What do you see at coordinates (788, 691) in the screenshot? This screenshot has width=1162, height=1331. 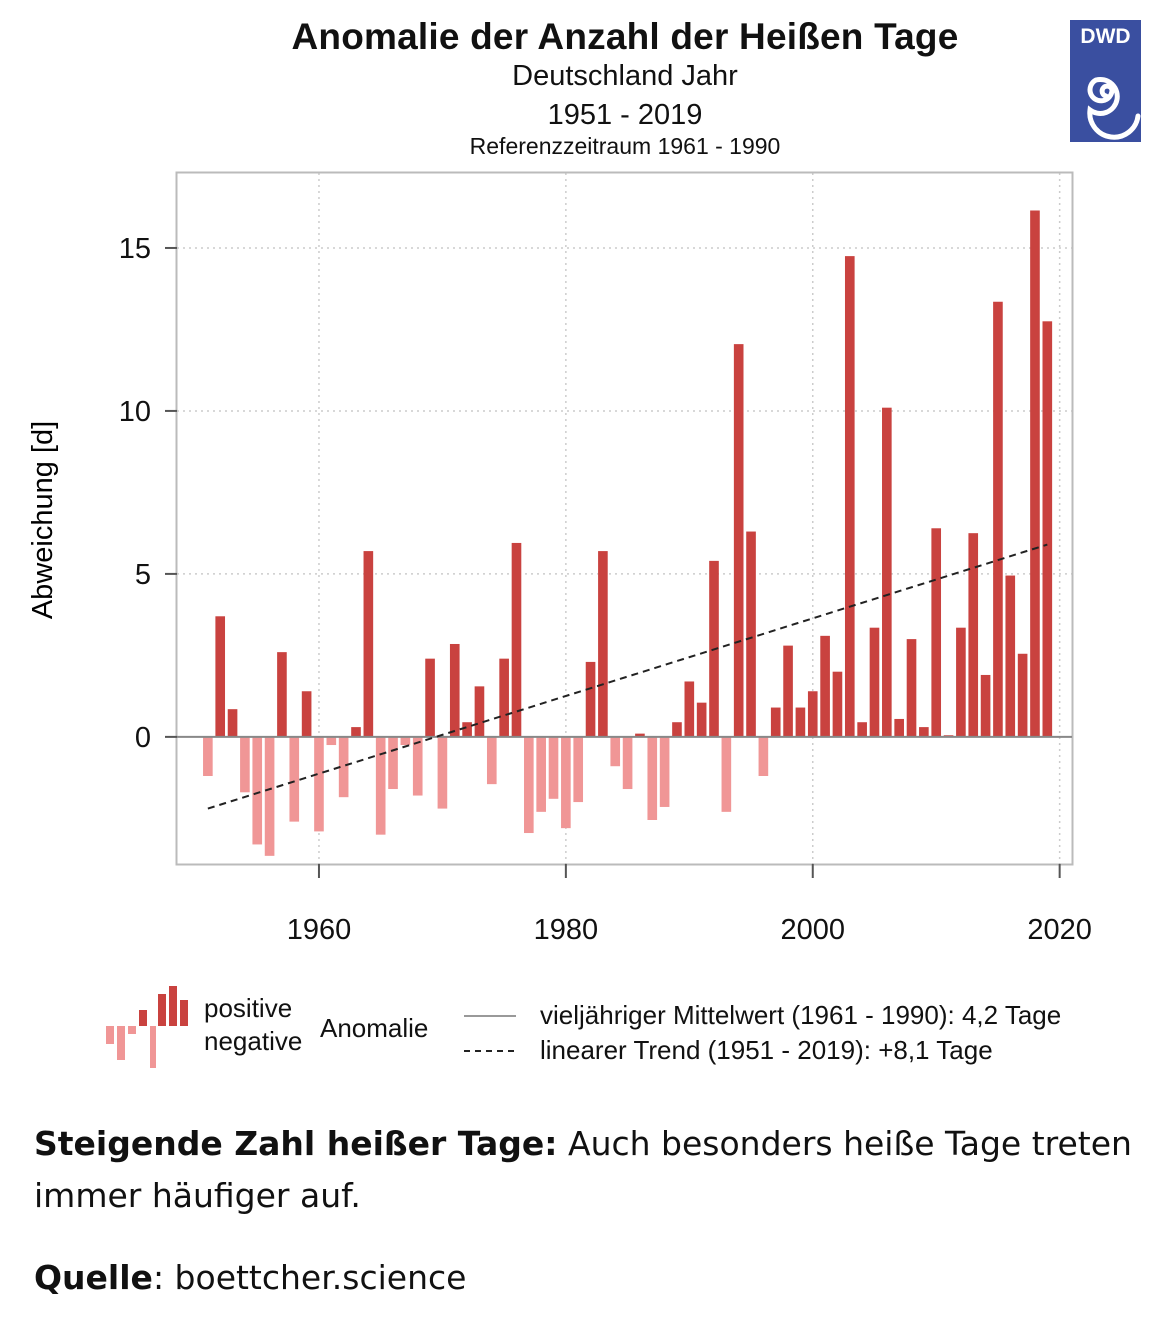 I see `bar-1998` at bounding box center [788, 691].